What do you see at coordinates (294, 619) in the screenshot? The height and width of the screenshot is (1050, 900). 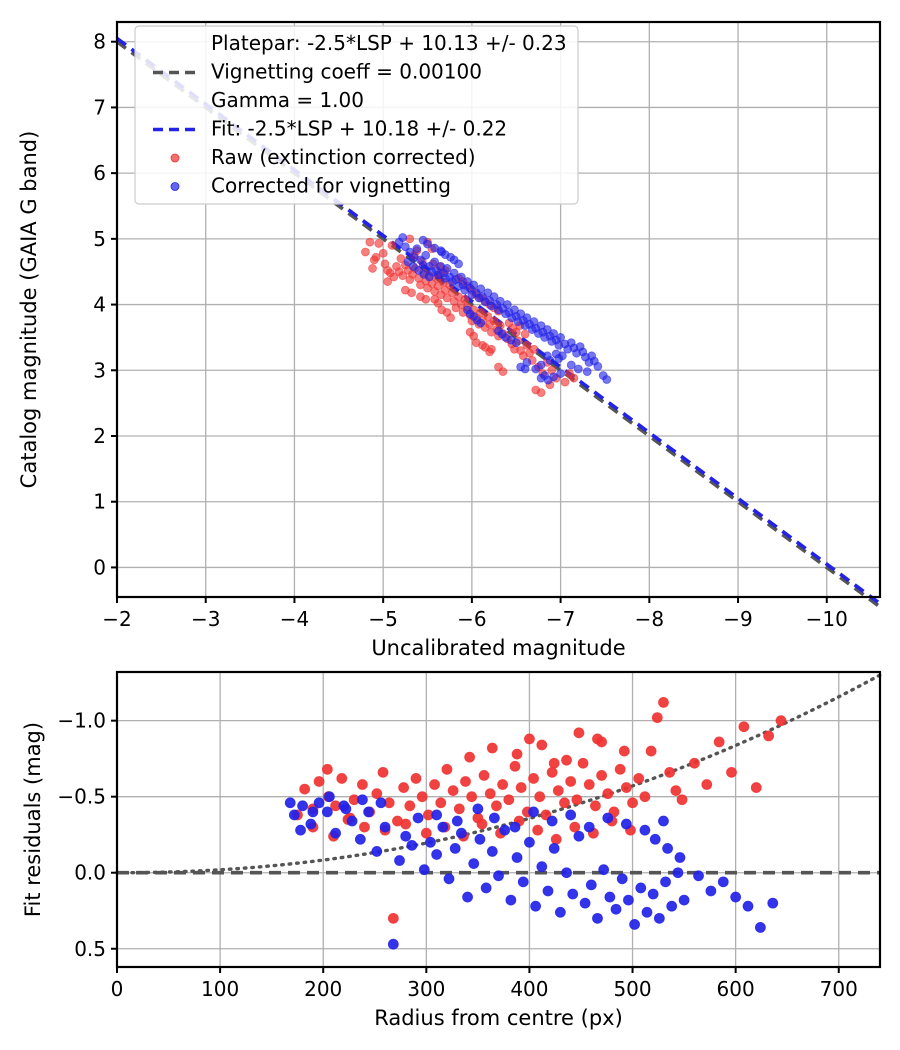 I see `x-tick-label: −4` at bounding box center [294, 619].